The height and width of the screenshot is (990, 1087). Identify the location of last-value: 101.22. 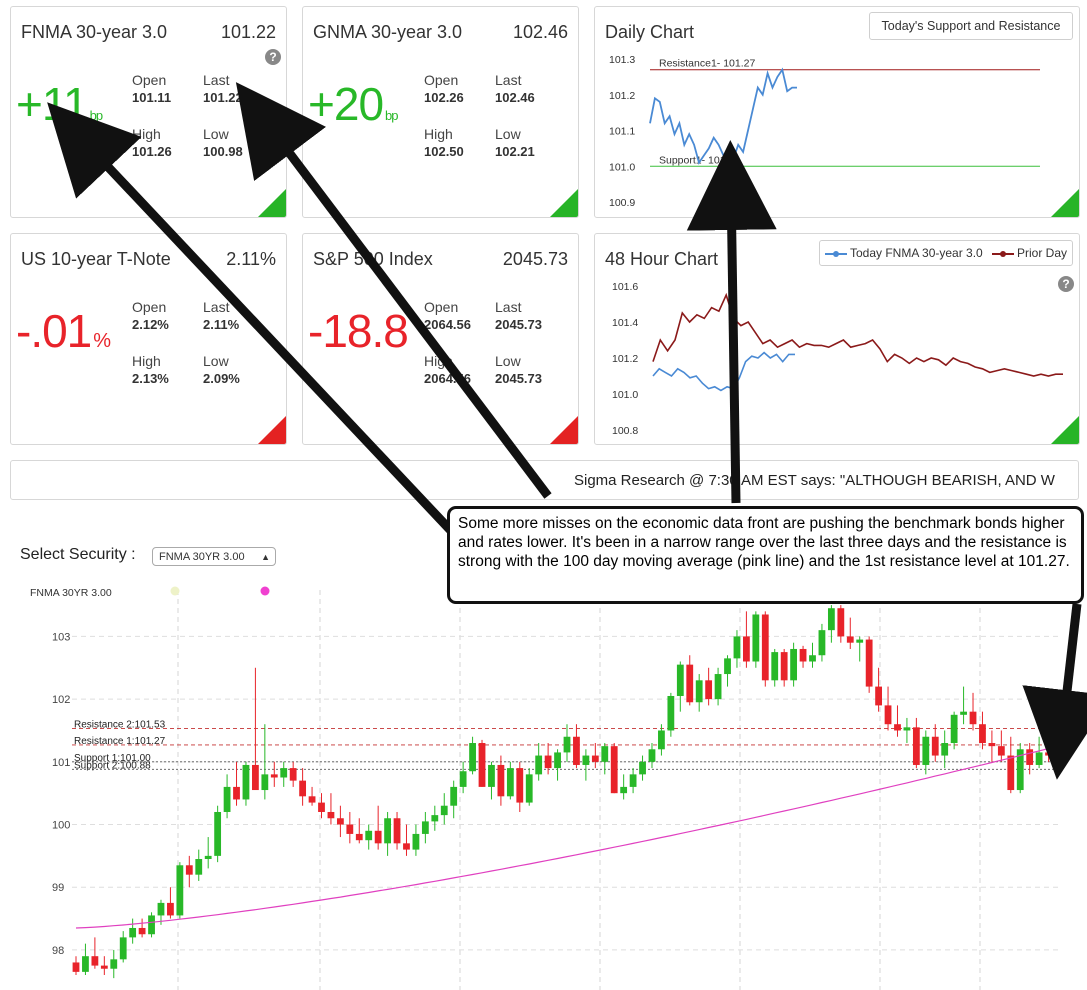
(223, 97).